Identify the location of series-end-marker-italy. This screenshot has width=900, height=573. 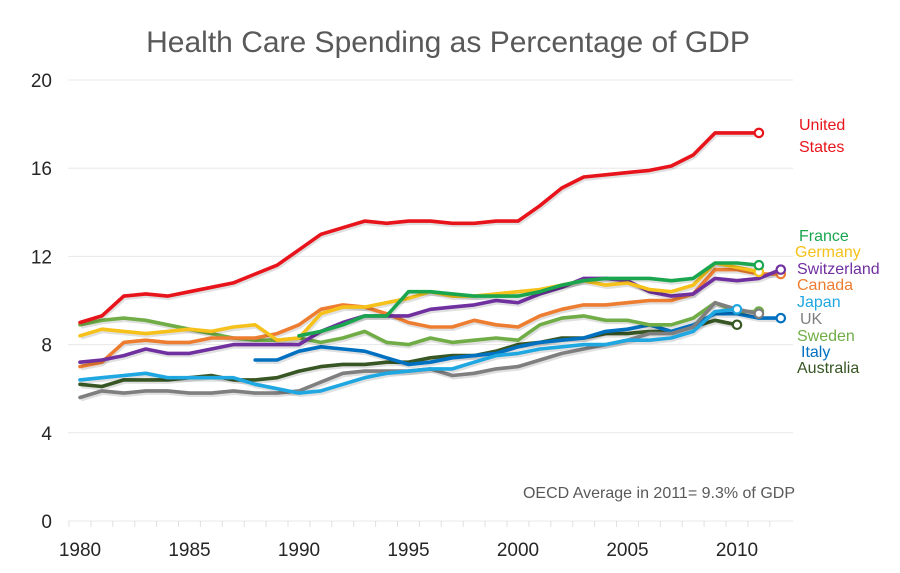
(781, 318).